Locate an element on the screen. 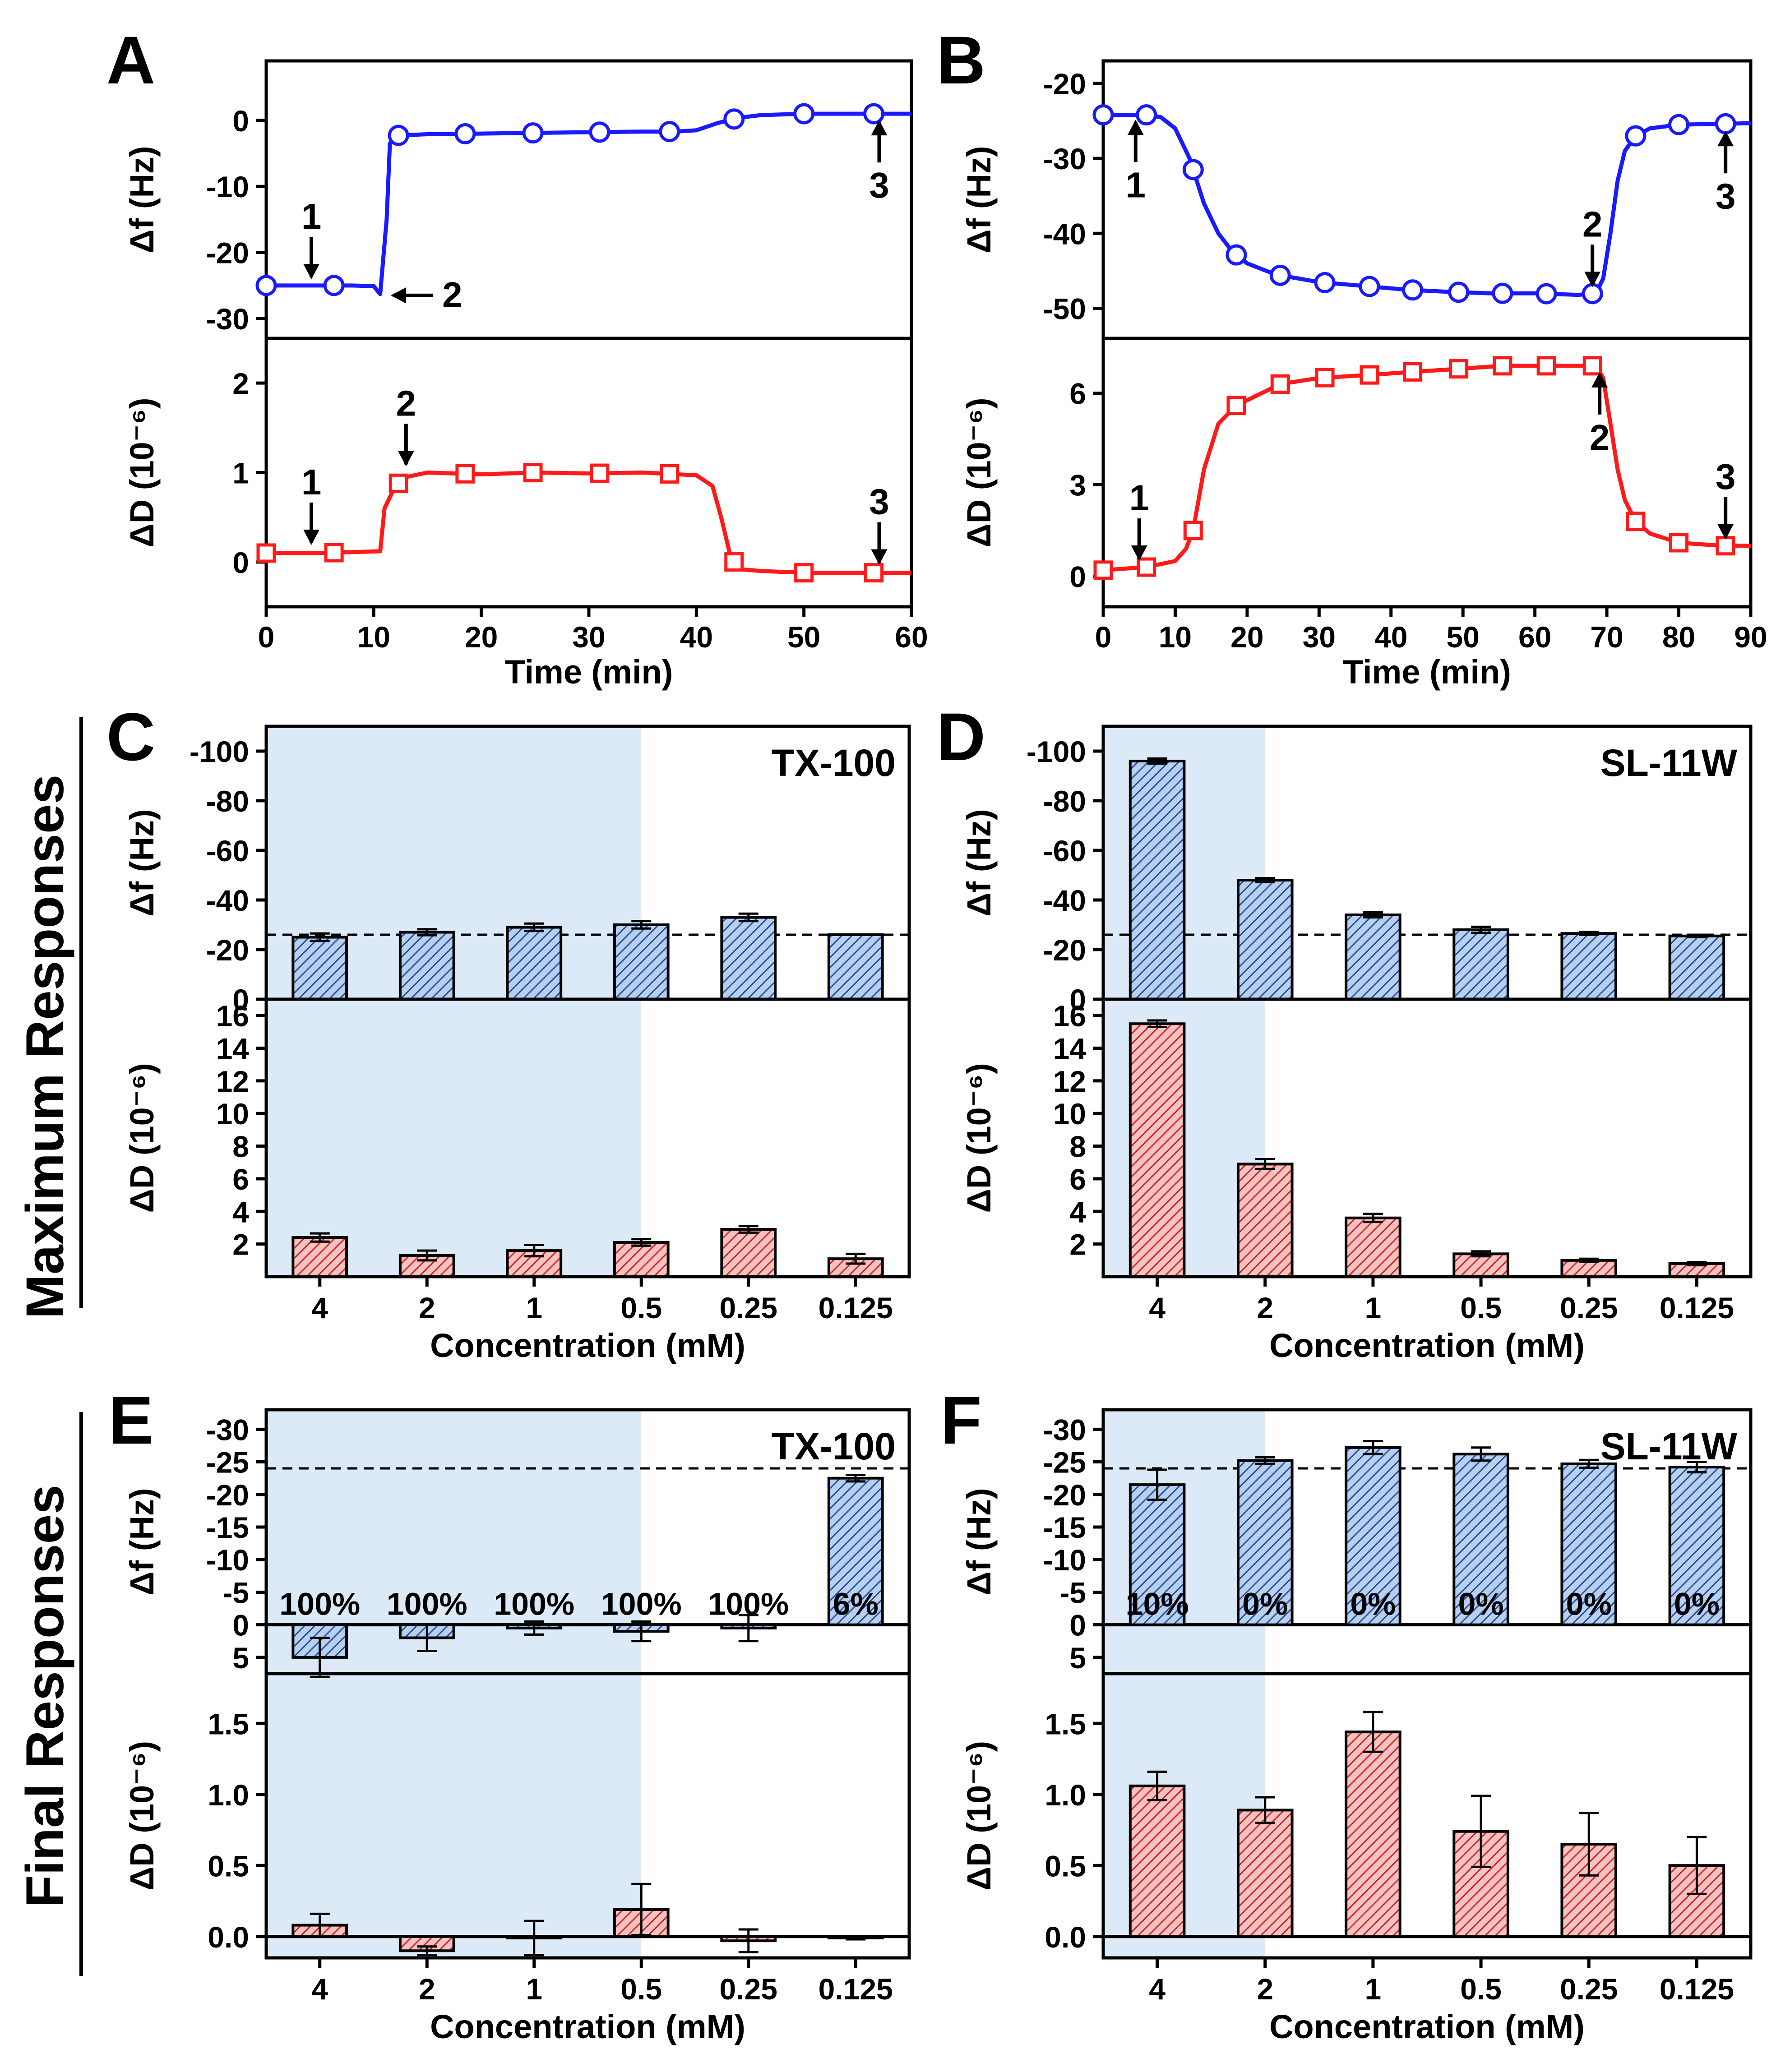  panel-a-xtick-label: 50 is located at coordinates (803, 637).